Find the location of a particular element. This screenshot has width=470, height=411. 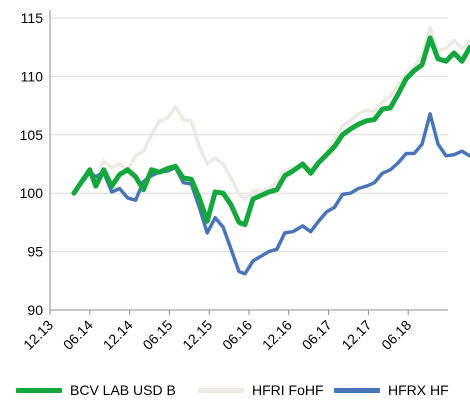

y-tick-label-100: 100 is located at coordinates (32, 193).